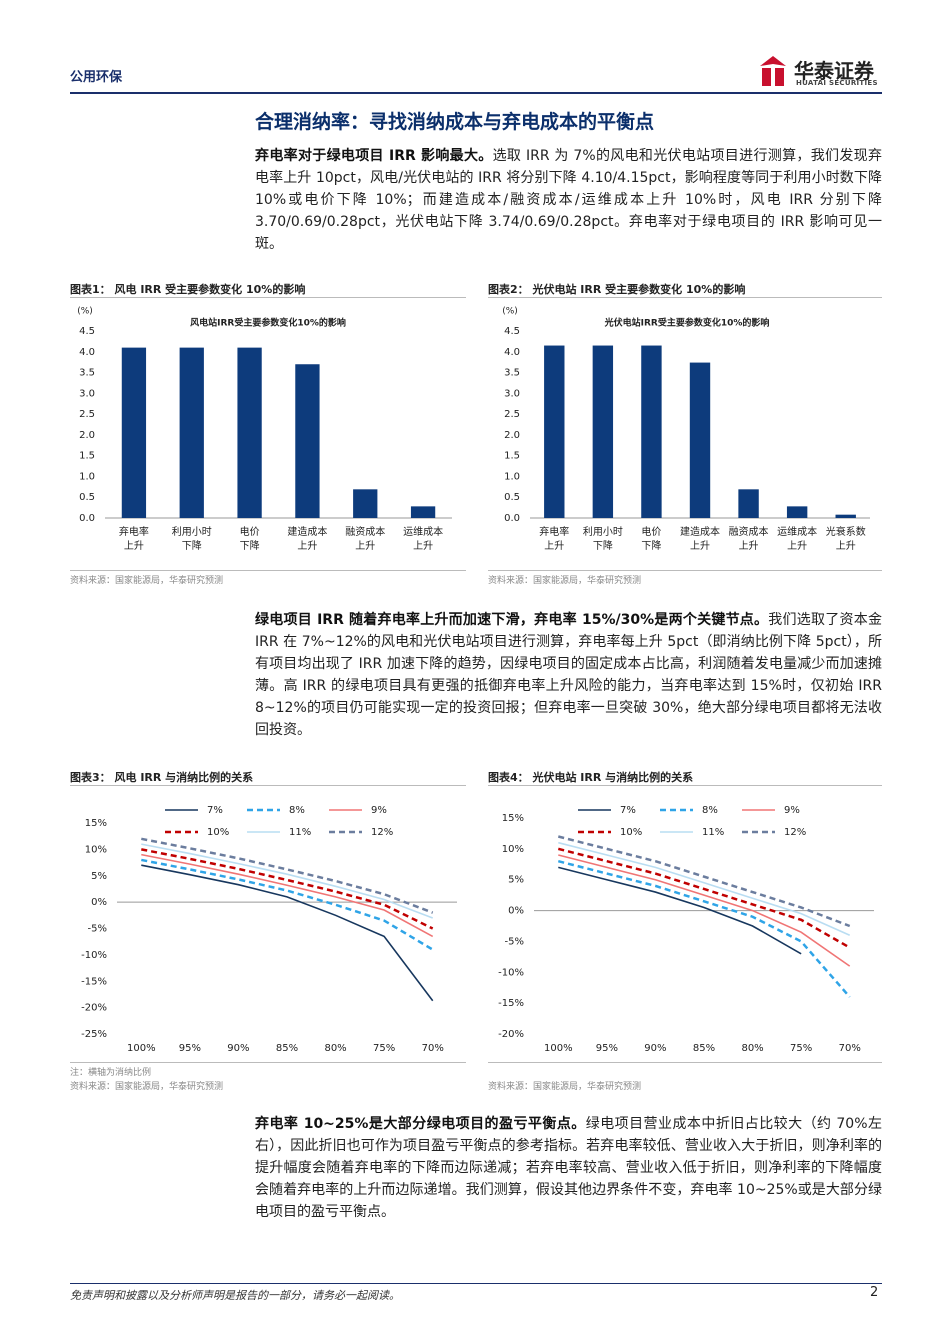 Image resolution: width=950 pixels, height=1344 pixels. I want to click on y-tick-label: 4.5, so click(512, 331).